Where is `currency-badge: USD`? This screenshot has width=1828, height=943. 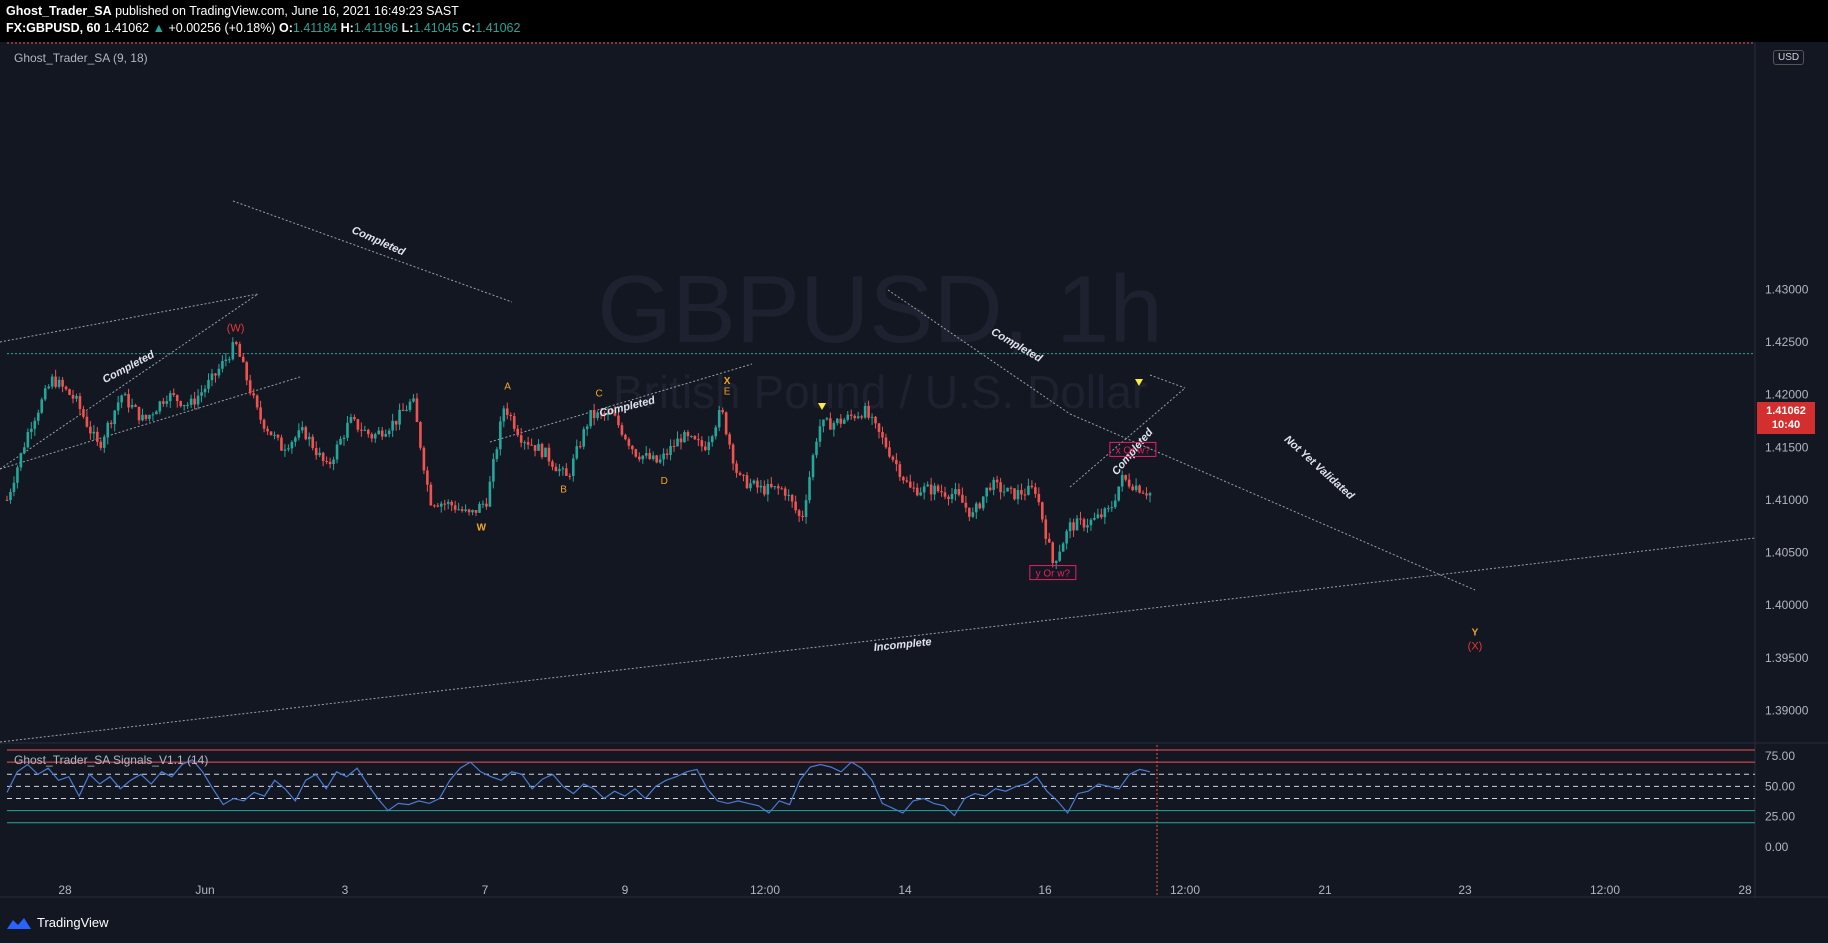 currency-badge: USD is located at coordinates (1789, 57).